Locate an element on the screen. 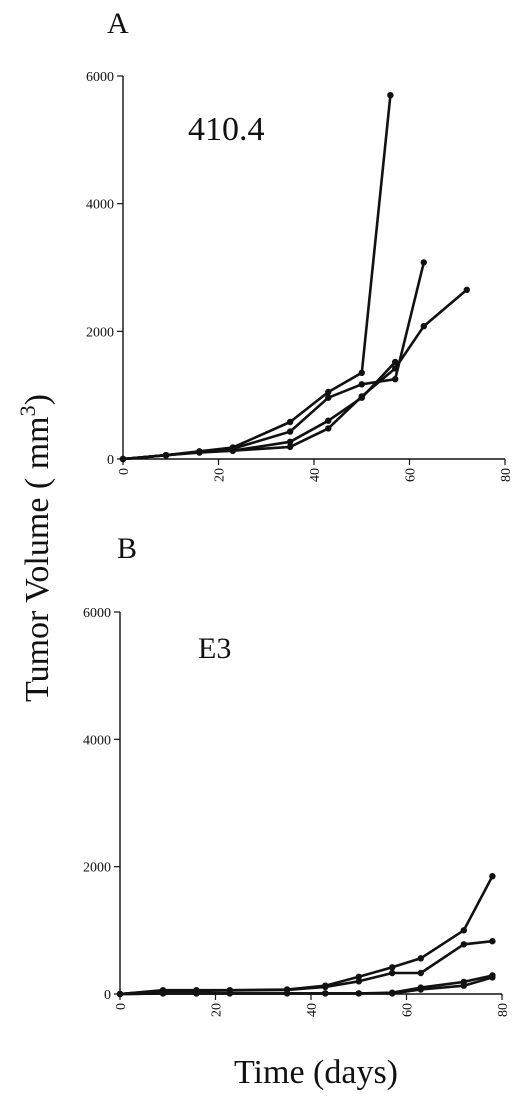  panel-a-label: A is located at coordinates (118, 23).